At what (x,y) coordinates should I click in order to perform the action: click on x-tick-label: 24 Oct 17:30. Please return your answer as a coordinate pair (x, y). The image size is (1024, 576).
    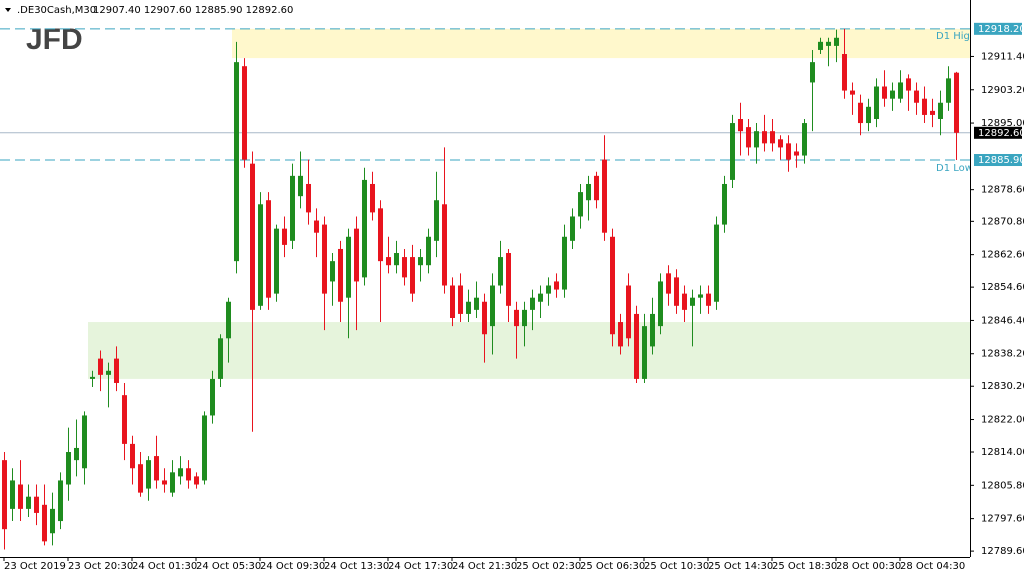
    Looking at the image, I should click on (420, 566).